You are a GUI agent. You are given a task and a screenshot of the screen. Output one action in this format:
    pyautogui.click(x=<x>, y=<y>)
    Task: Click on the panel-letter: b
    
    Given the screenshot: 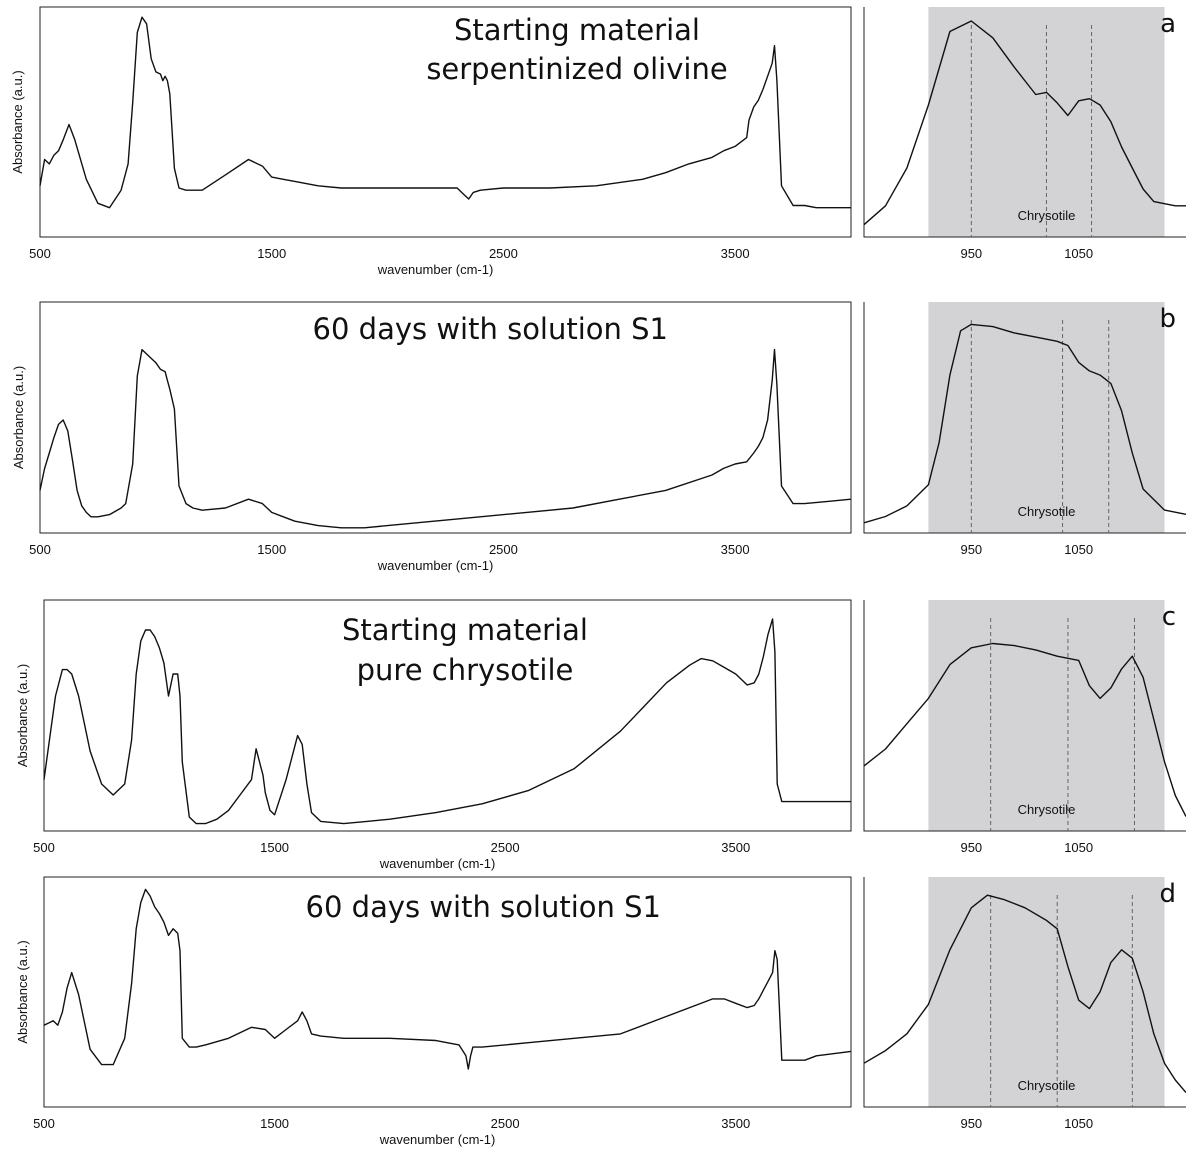 What is the action you would take?
    pyautogui.click(x=1167, y=319)
    